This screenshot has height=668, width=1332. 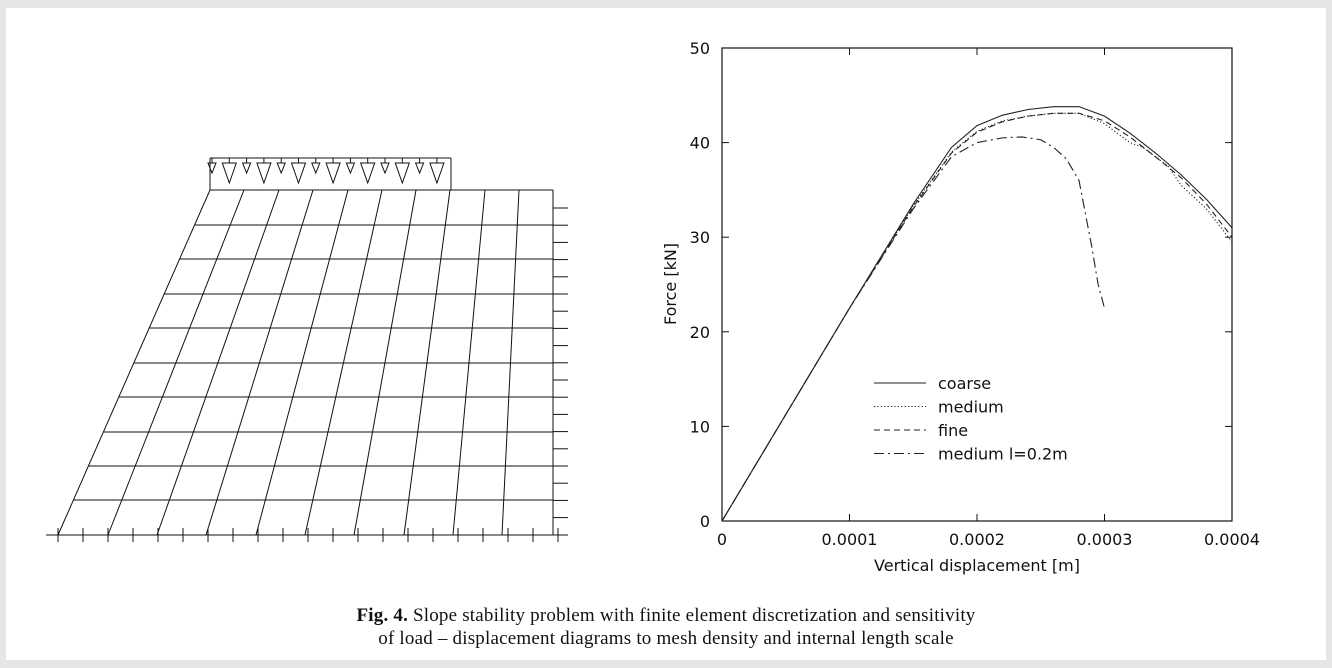 I want to click on x-tick-label: 0.0002, so click(x=977, y=539).